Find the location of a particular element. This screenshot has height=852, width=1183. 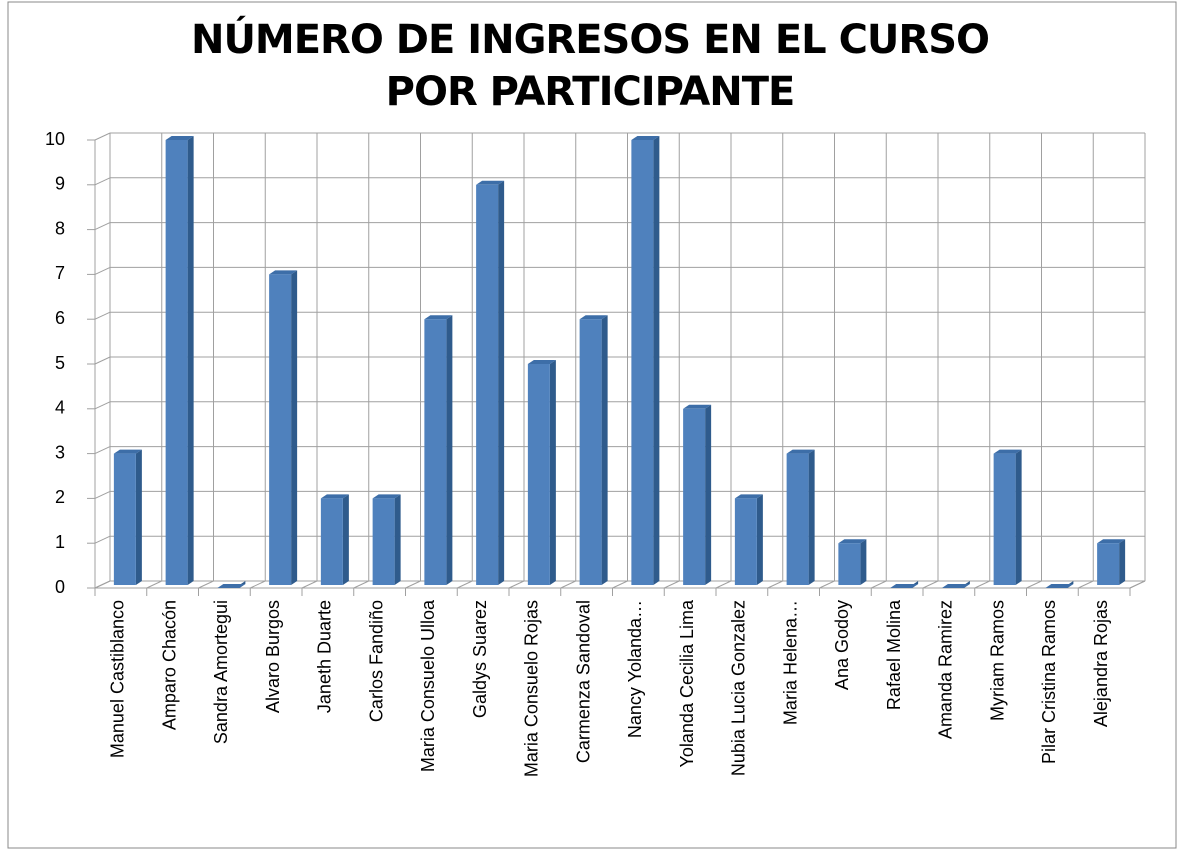

x-tick-label: Alejandra Rojas is located at coordinates (1101, 663).